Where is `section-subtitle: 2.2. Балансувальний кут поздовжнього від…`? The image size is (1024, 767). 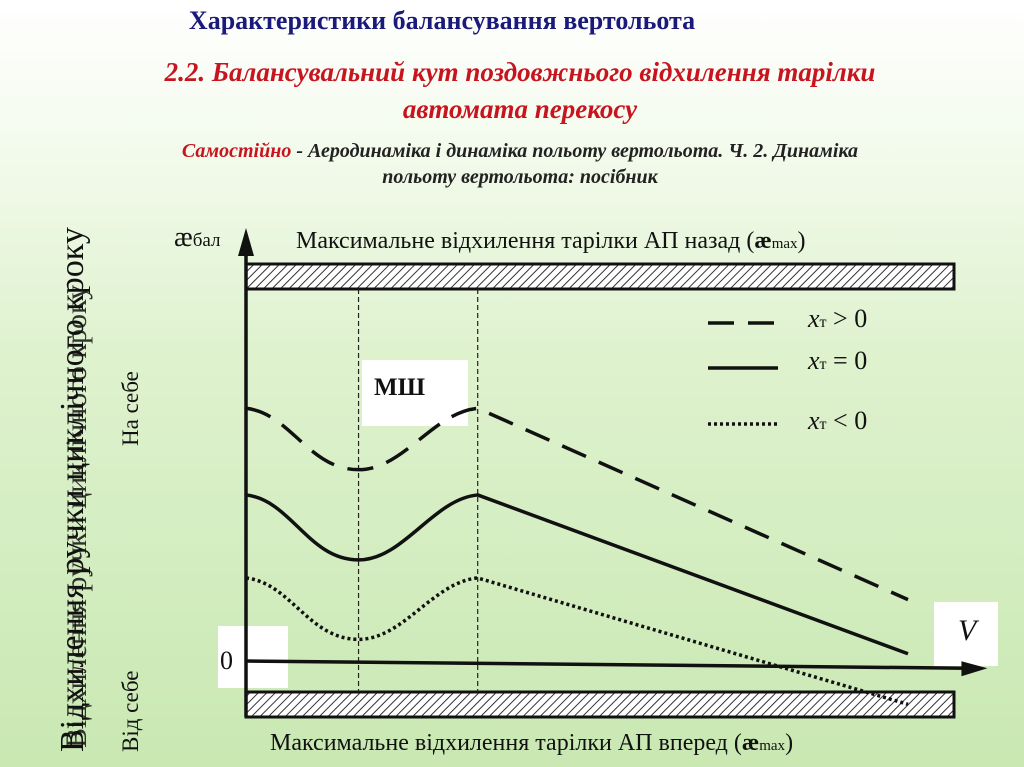
section-subtitle: 2.2. Балансувальний кут поздовжнього від… is located at coordinates (520, 91).